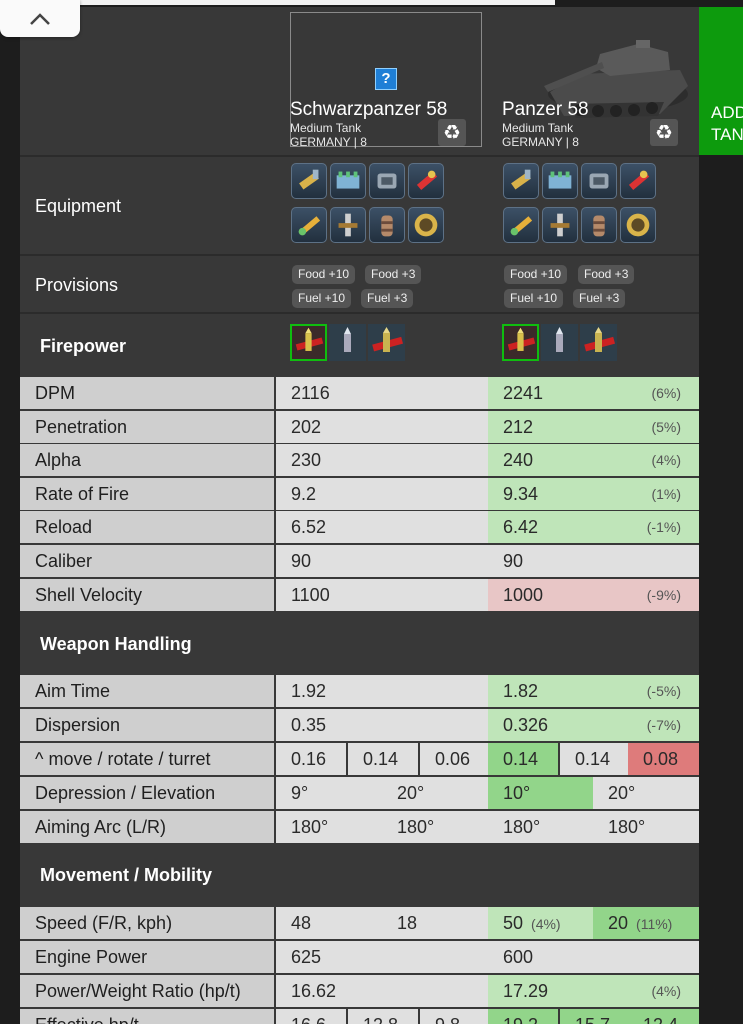  I want to click on equipment-label: Equipment, so click(78, 206).